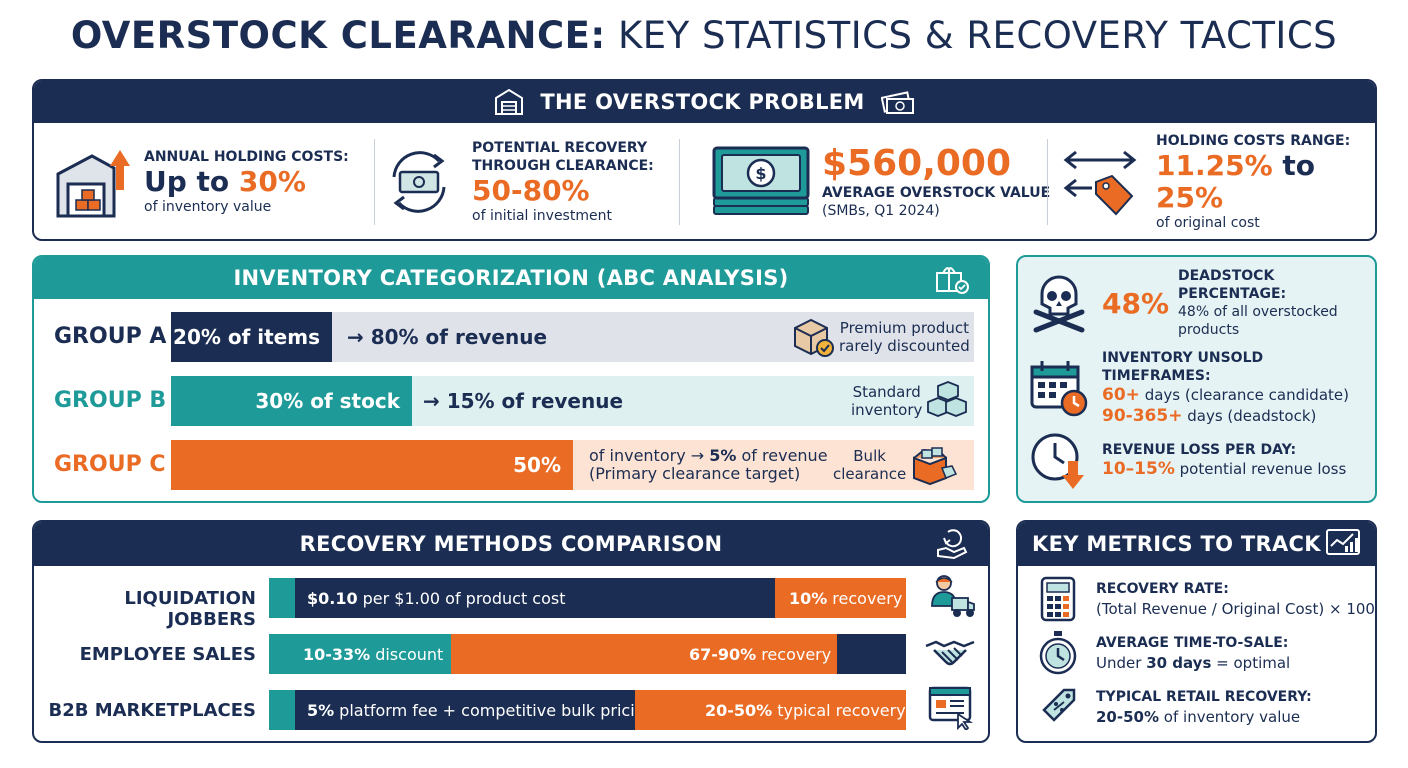  Describe the element at coordinates (1121, 395) in the screenshot. I see `unsold-line-1-value: 60+` at that location.